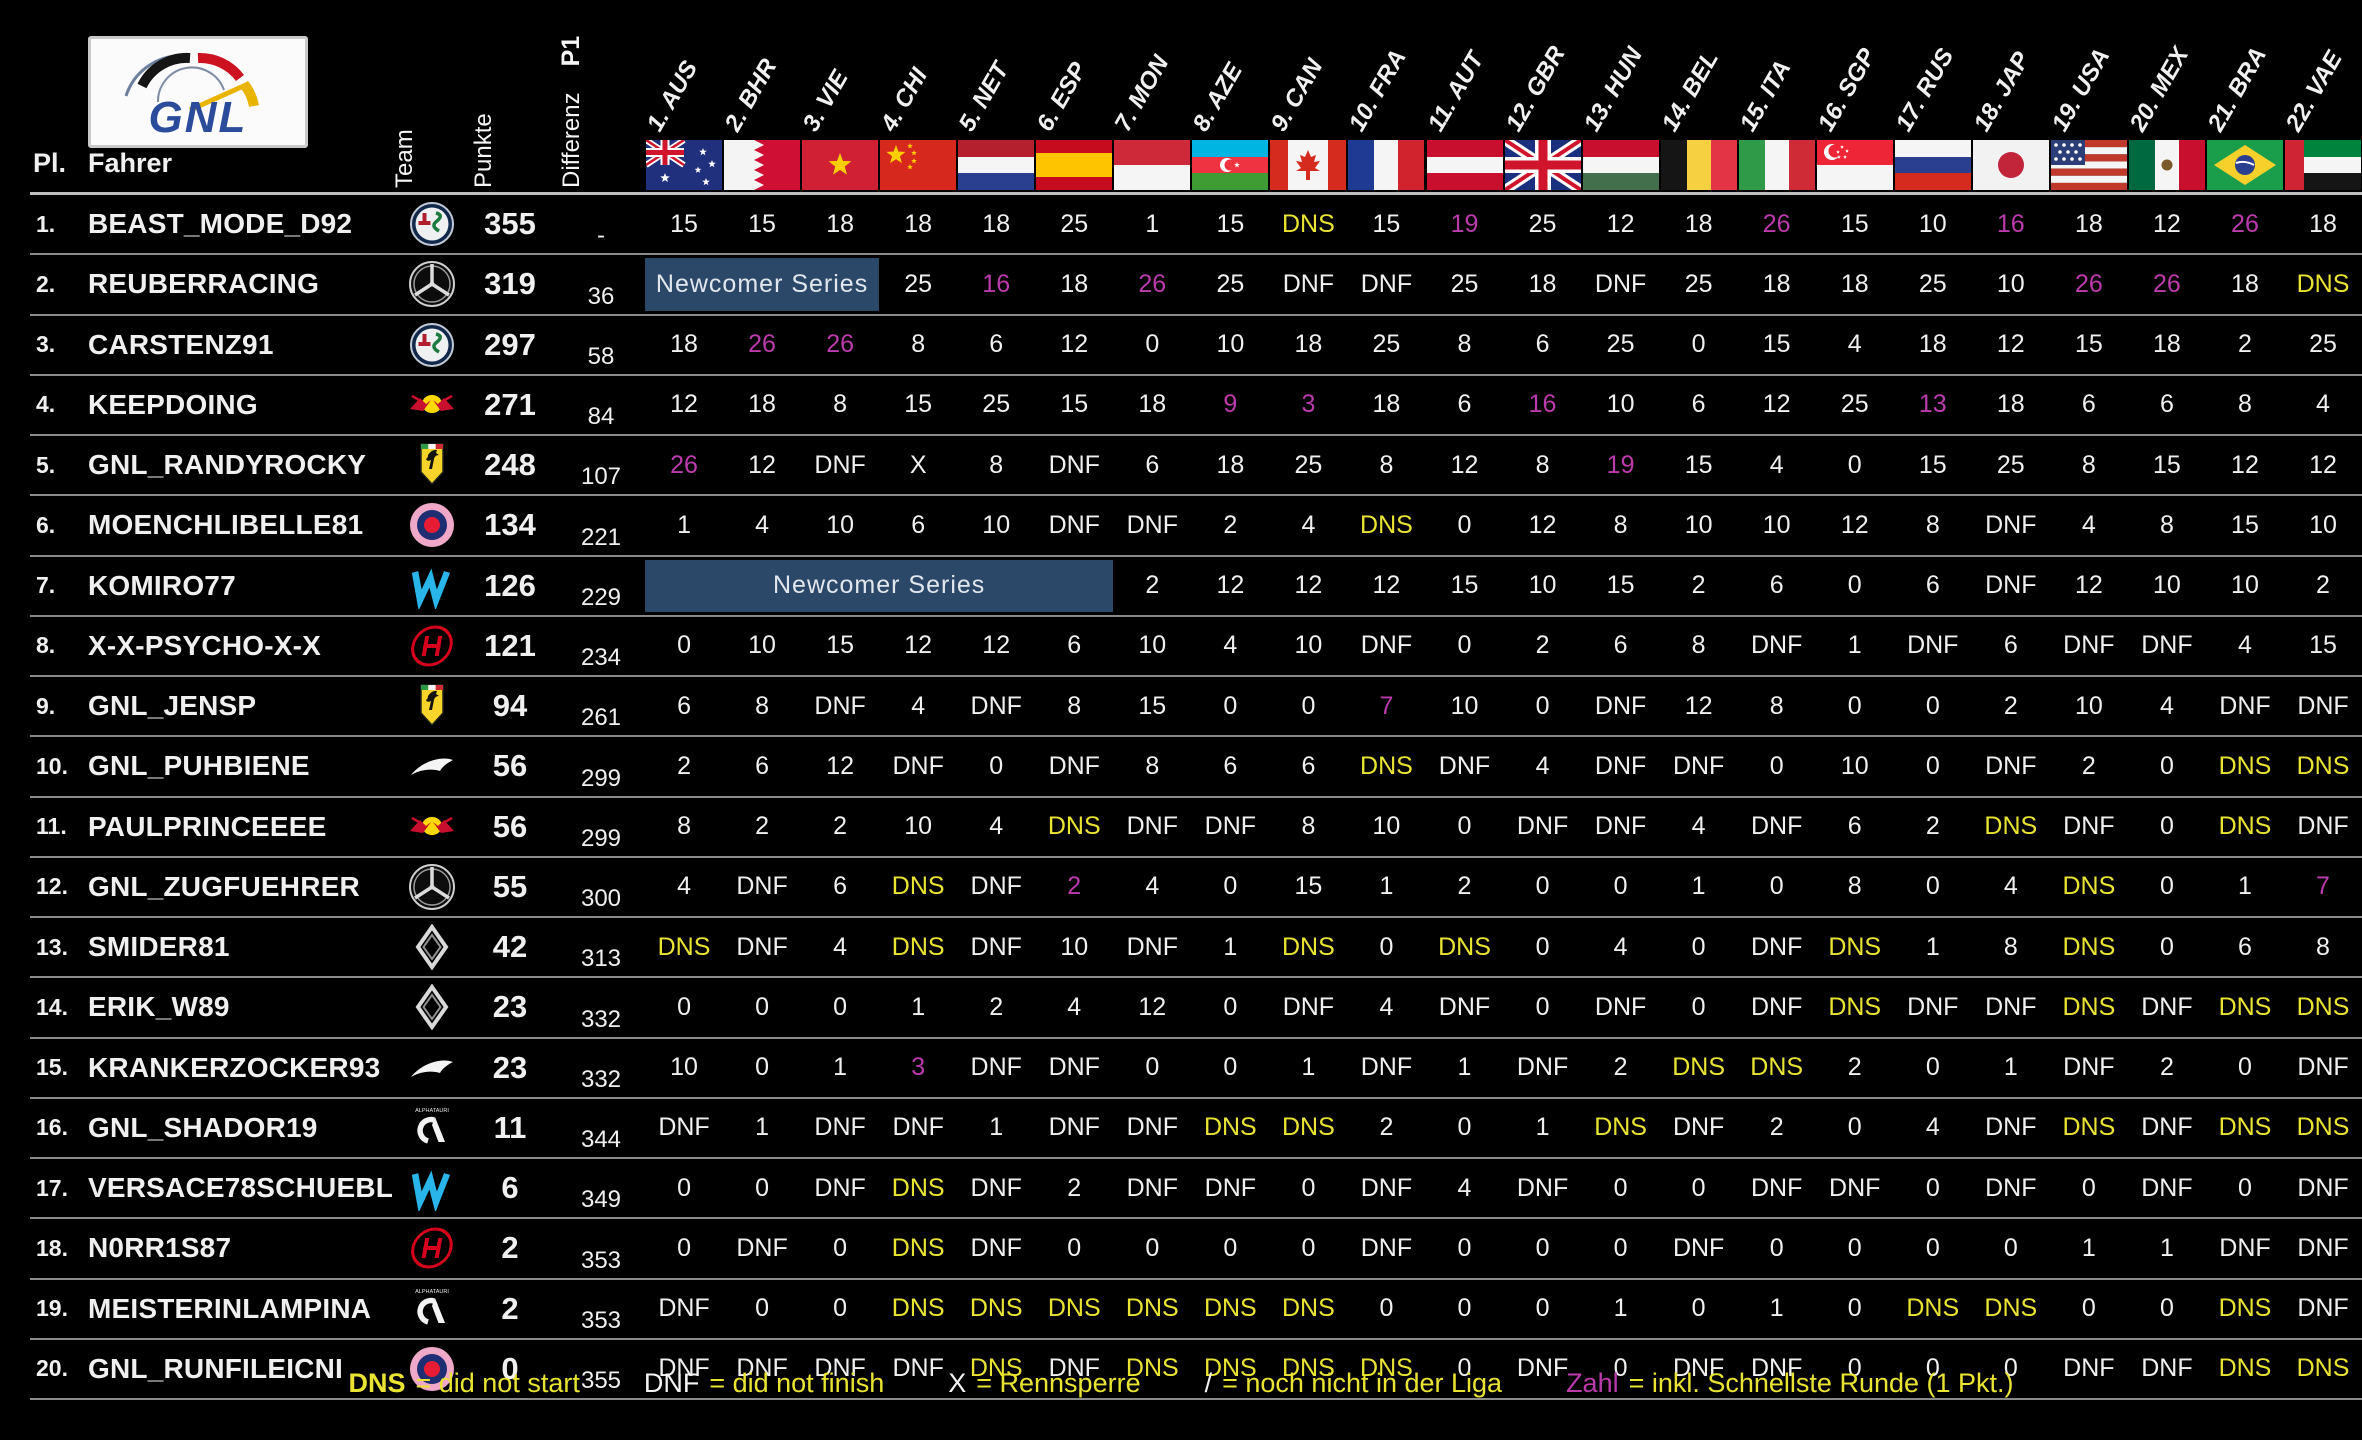  What do you see at coordinates (431, 525) in the screenshot?
I see `team-logo-roundel` at bounding box center [431, 525].